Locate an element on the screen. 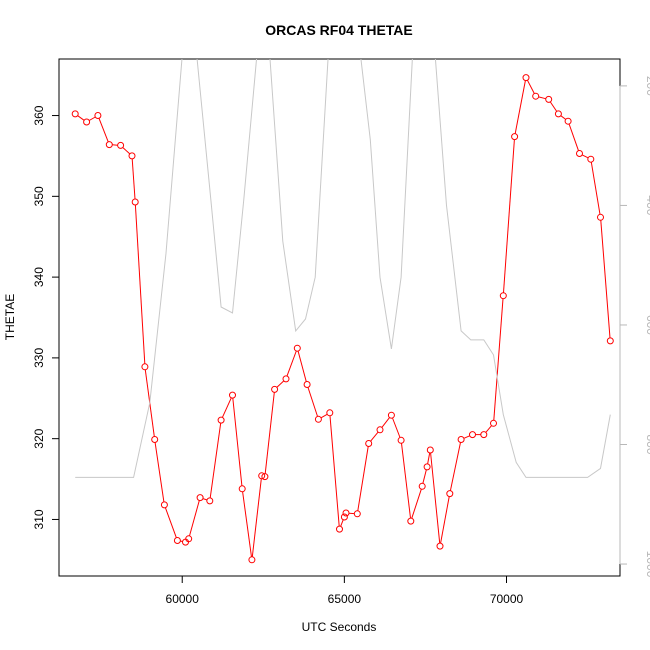  y-axis-label: THETAE is located at coordinates (10, 317).